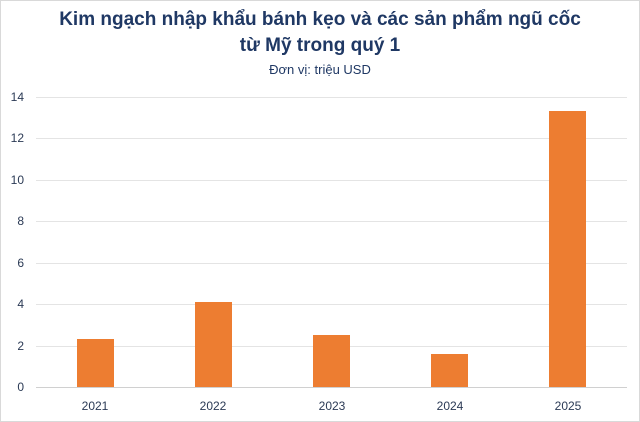 The height and width of the screenshot is (422, 640). I want to click on bar-2021, so click(95, 363).